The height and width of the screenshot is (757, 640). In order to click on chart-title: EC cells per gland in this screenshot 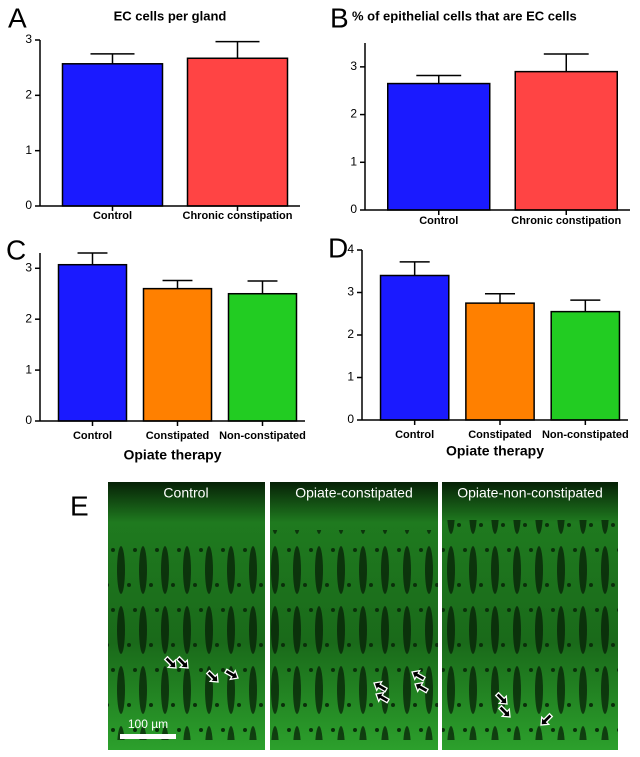, I will do `click(170, 15)`.